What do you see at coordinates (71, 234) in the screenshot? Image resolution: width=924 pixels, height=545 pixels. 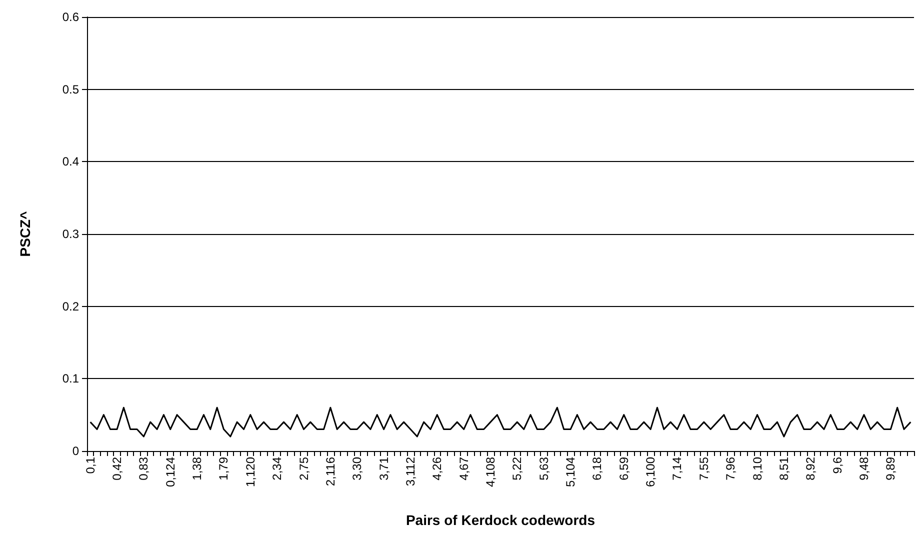 I see `y-tick-label: 0.3` at bounding box center [71, 234].